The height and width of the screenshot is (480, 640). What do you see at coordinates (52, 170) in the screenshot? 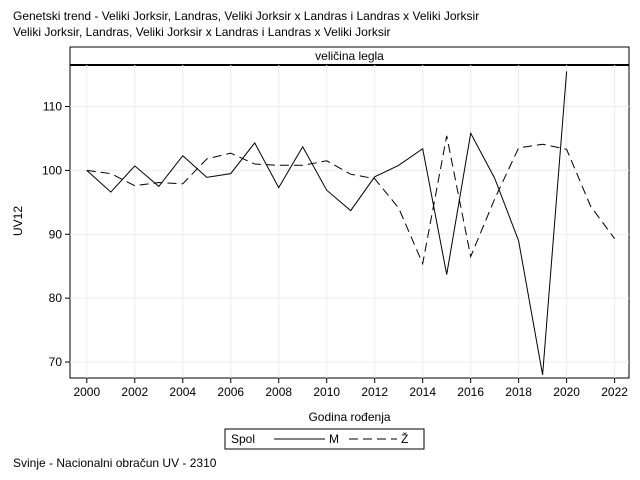
I see `y-tick-label: 100` at bounding box center [52, 170].